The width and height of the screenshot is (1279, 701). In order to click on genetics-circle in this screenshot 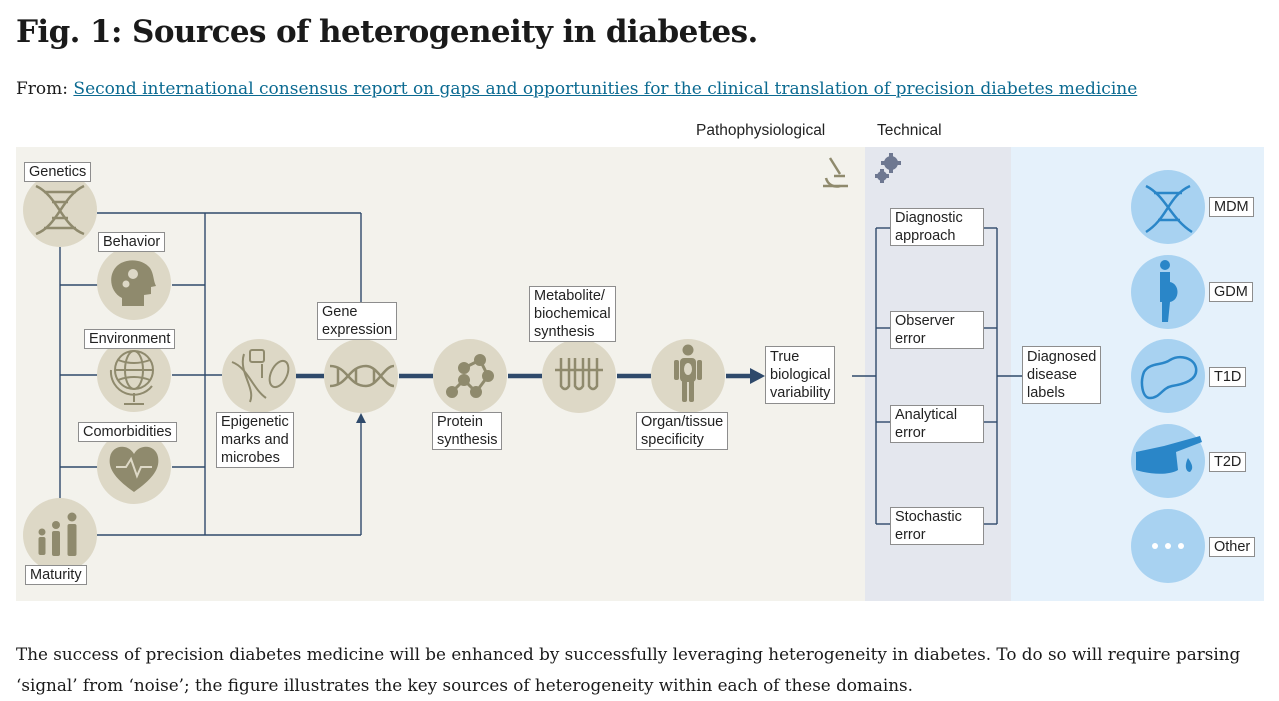, I will do `click(60, 210)`.